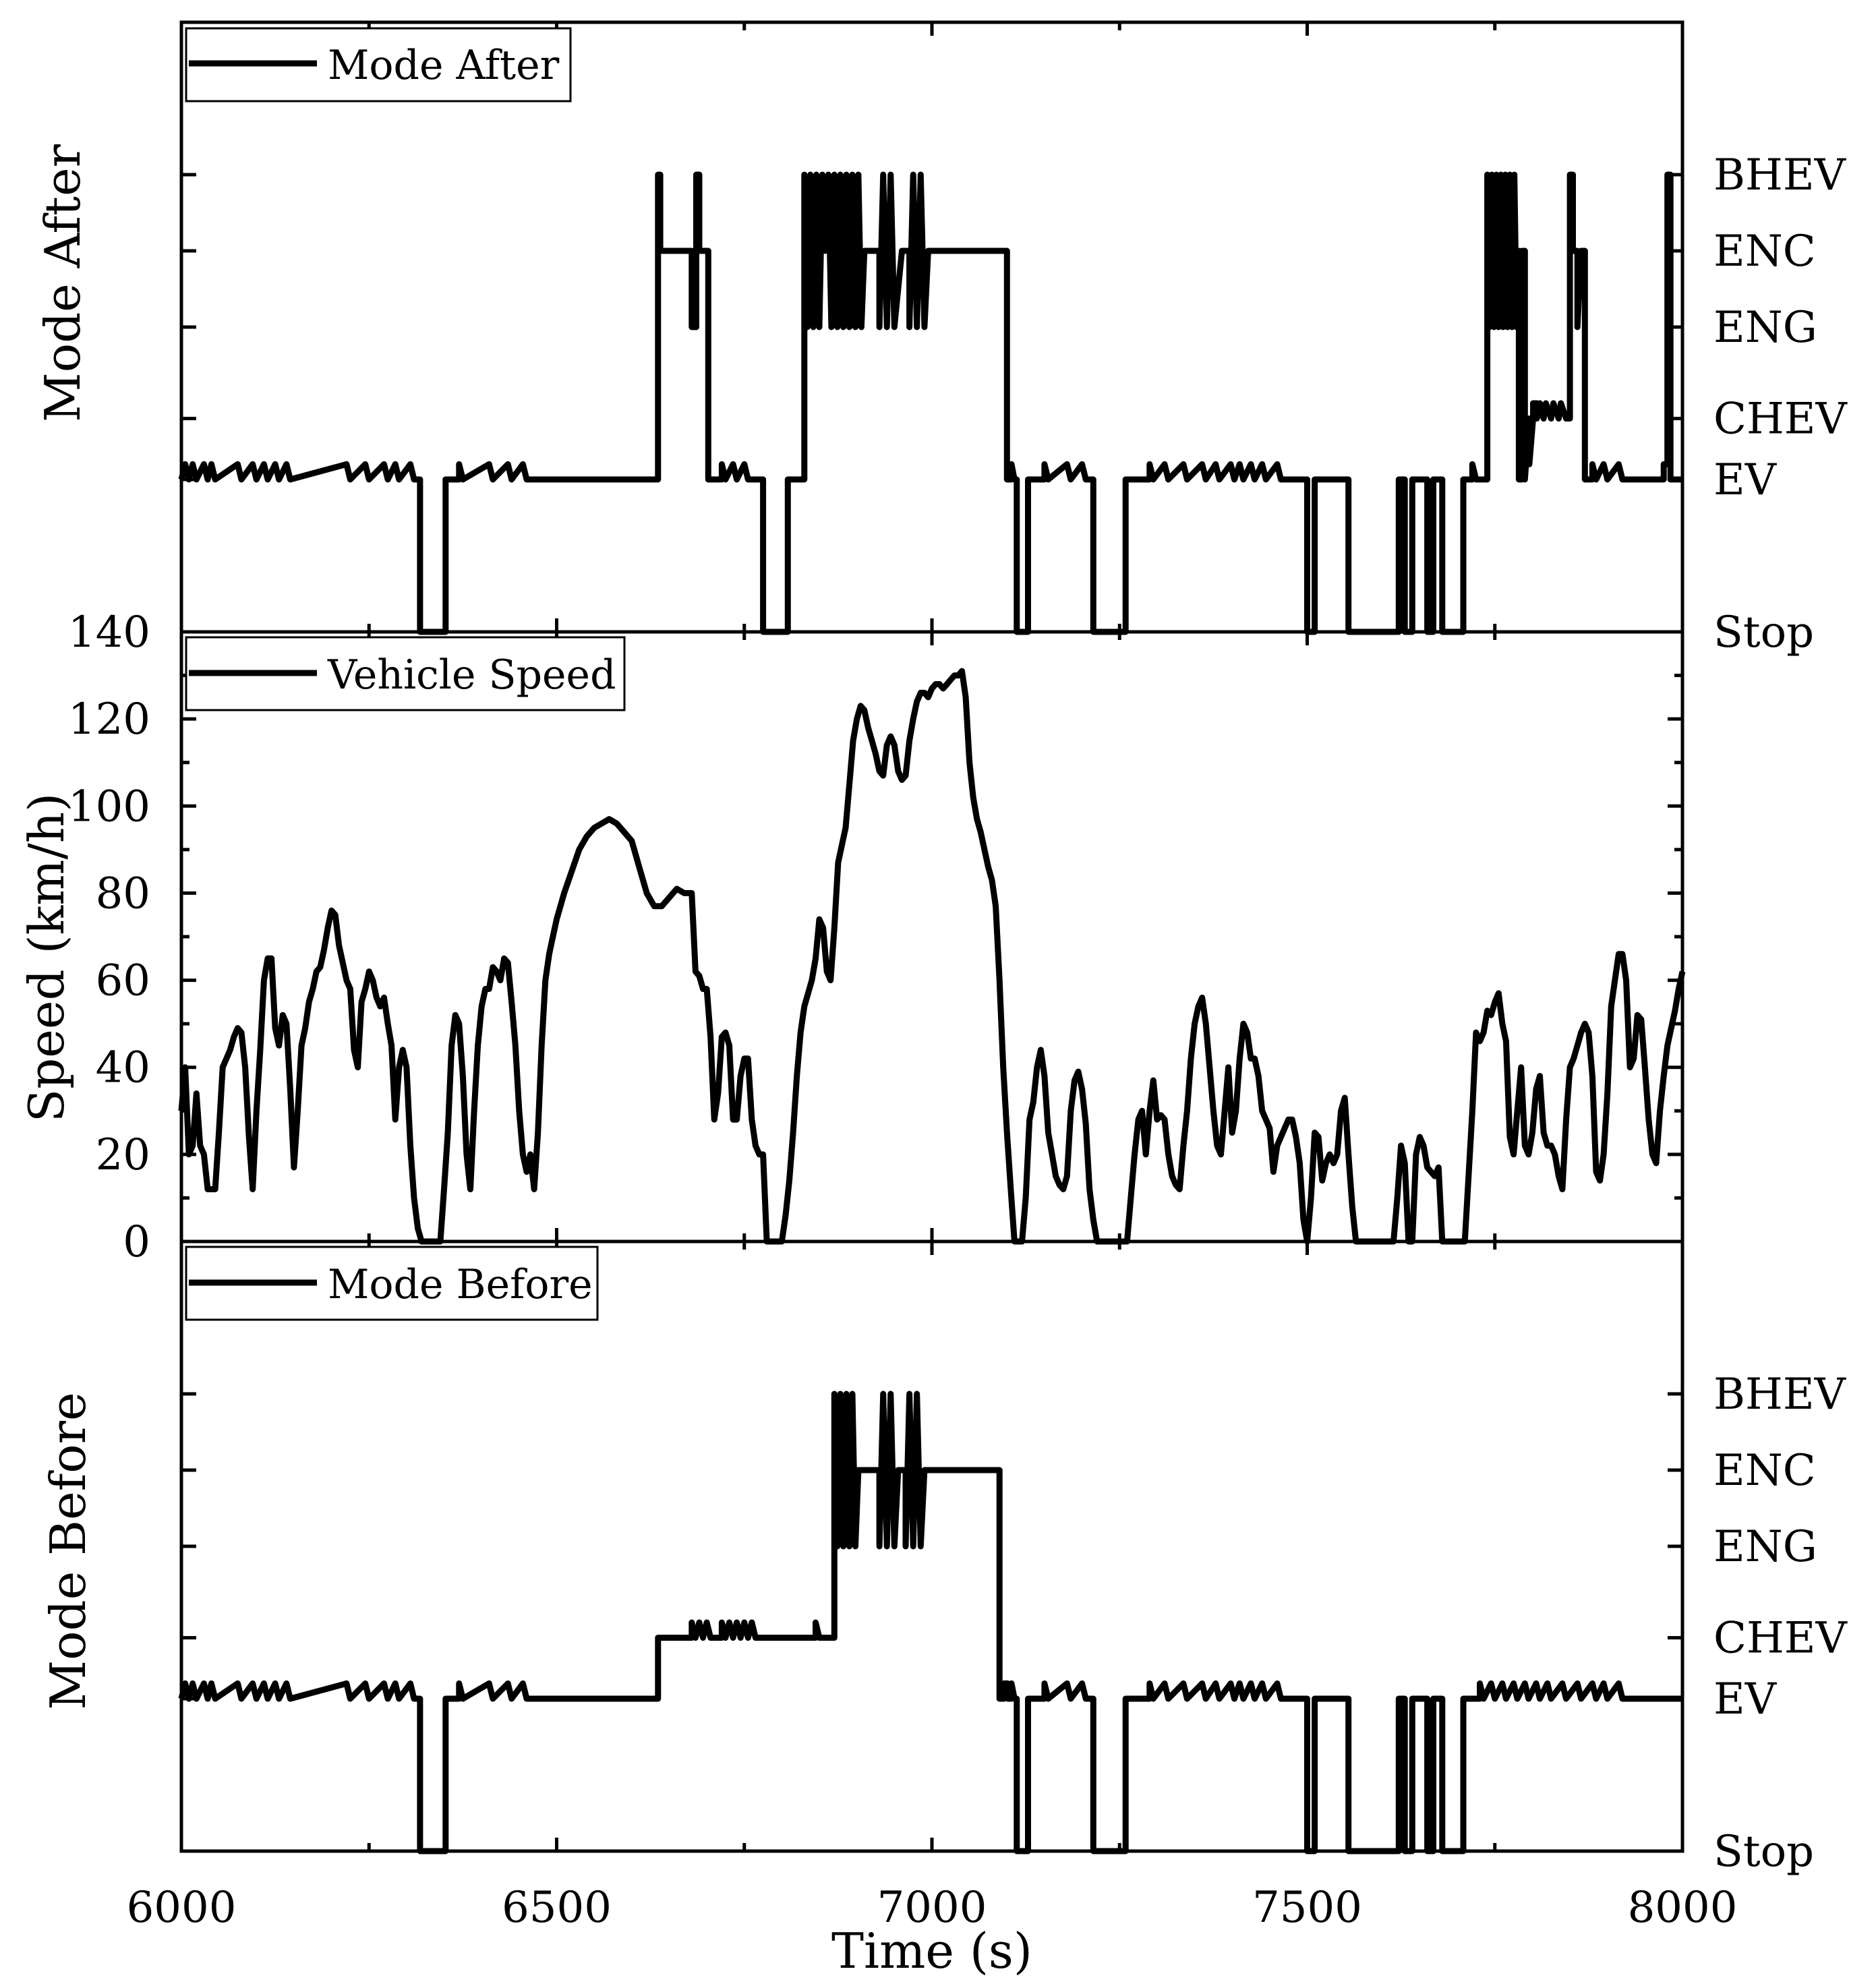 The height and width of the screenshot is (1988, 1876). What do you see at coordinates (47, 958) in the screenshot?
I see `speed-y-axis-title: Speed (km/h)` at bounding box center [47, 958].